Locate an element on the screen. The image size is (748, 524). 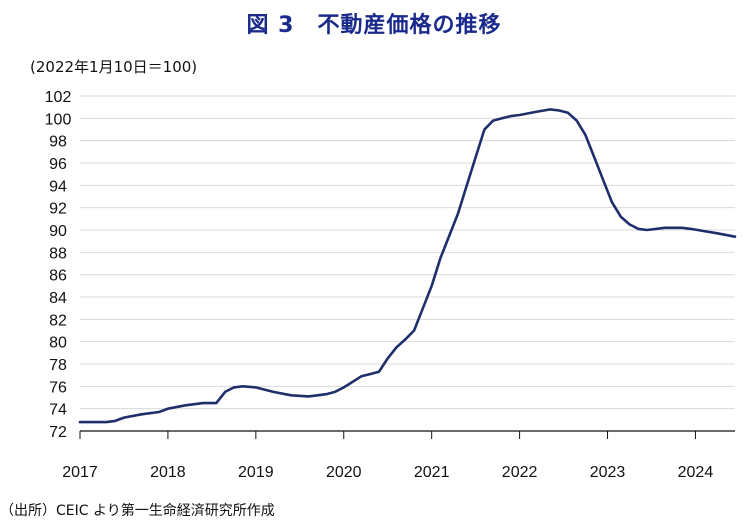
y-tick-label: 90 is located at coordinates (58, 231).